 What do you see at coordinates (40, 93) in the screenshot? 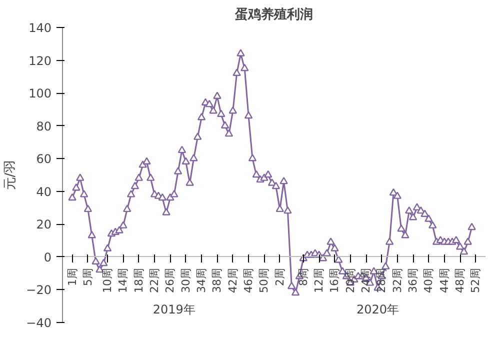
I see `y-tick-label: 100` at bounding box center [40, 93].